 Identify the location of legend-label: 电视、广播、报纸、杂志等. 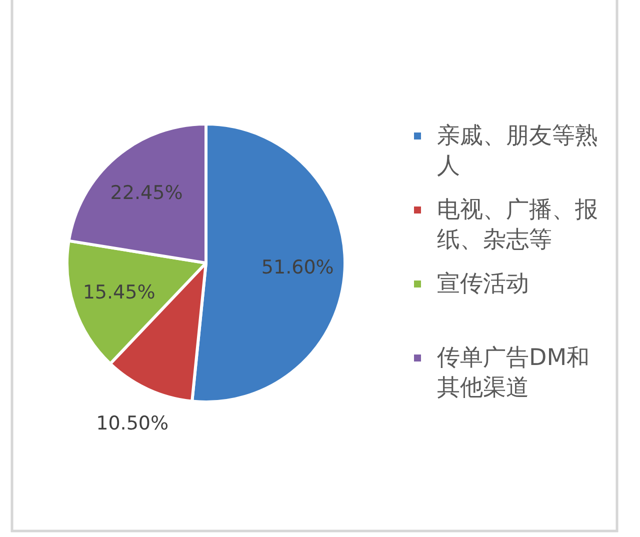
(517, 225).